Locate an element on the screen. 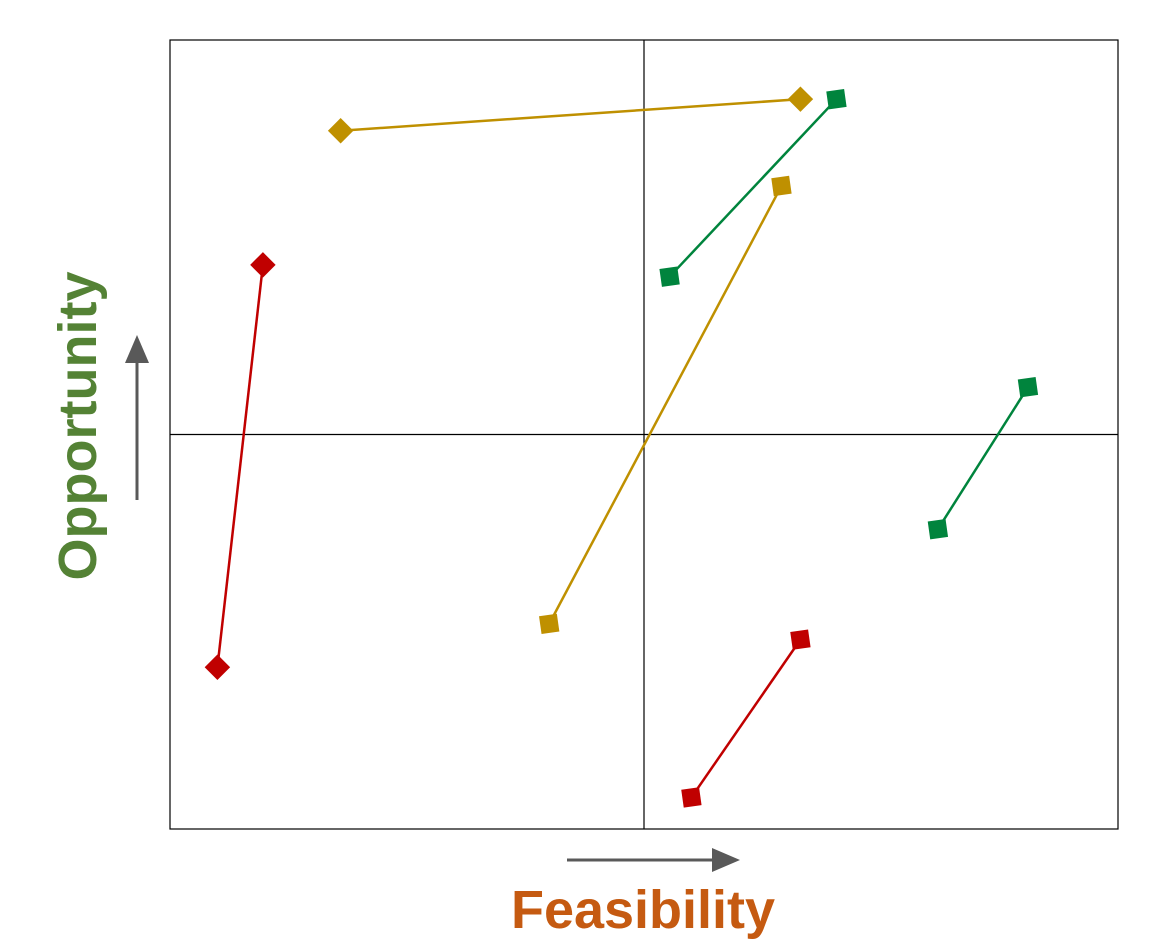 The height and width of the screenshot is (949, 1161). x-axis-arrow-head is located at coordinates (726, 860).